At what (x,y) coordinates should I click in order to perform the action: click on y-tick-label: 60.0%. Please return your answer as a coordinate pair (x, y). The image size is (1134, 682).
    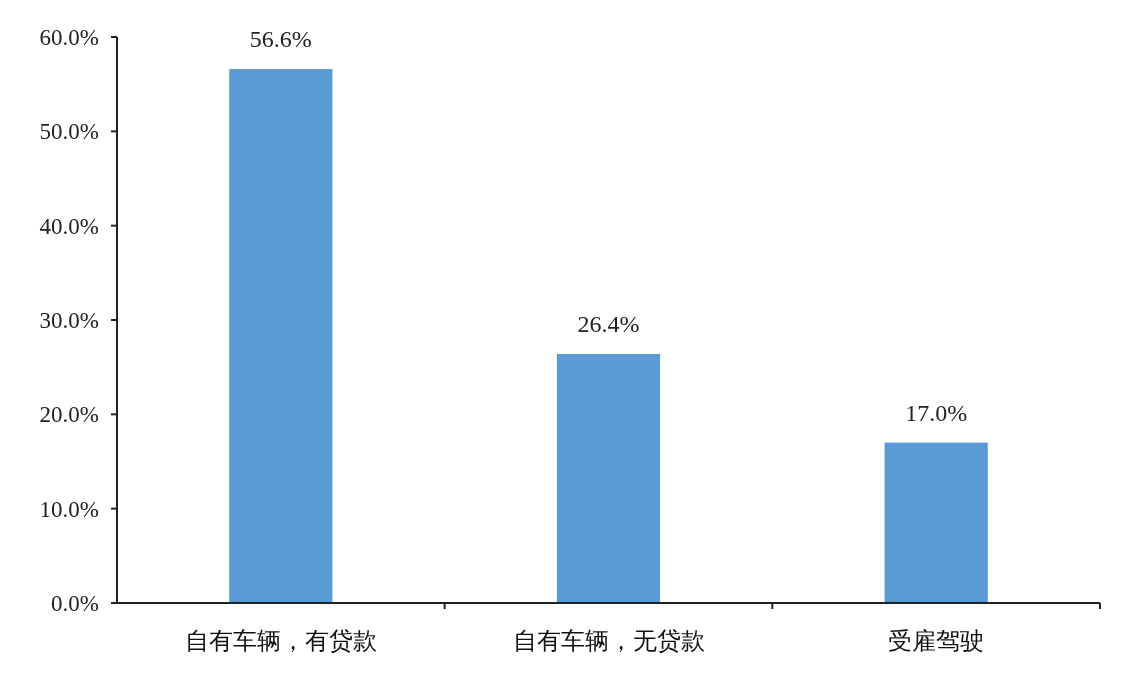
    Looking at the image, I should click on (69, 37).